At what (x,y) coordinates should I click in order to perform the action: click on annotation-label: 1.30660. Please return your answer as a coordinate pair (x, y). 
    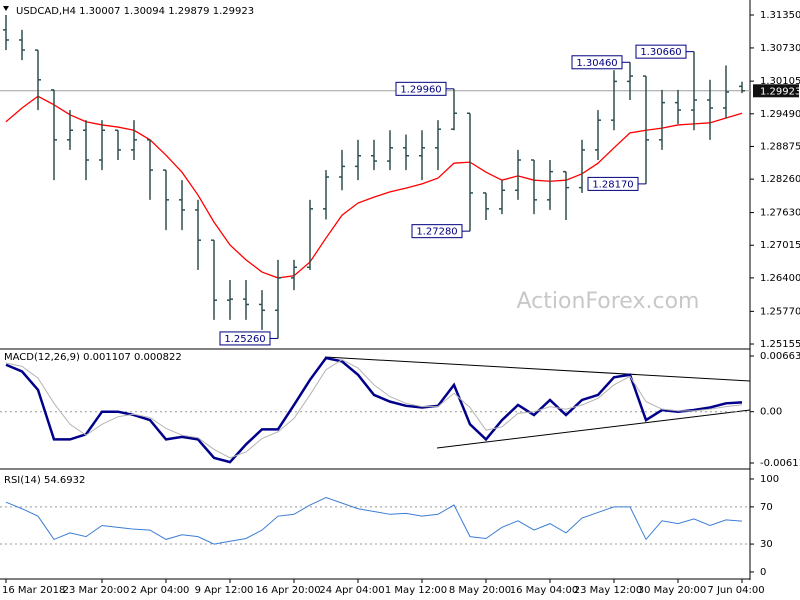
    Looking at the image, I should click on (660, 52).